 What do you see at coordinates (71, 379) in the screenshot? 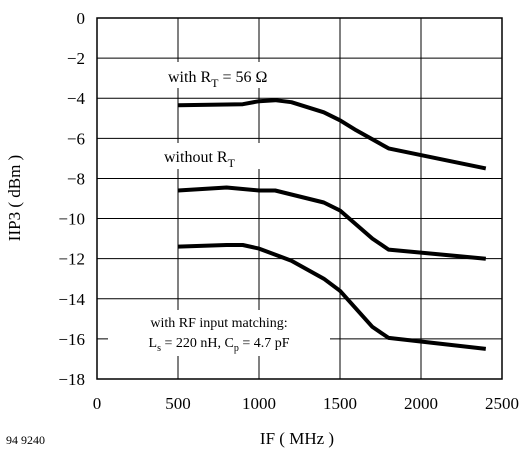
I see `y-tick-label: −18` at bounding box center [71, 379].